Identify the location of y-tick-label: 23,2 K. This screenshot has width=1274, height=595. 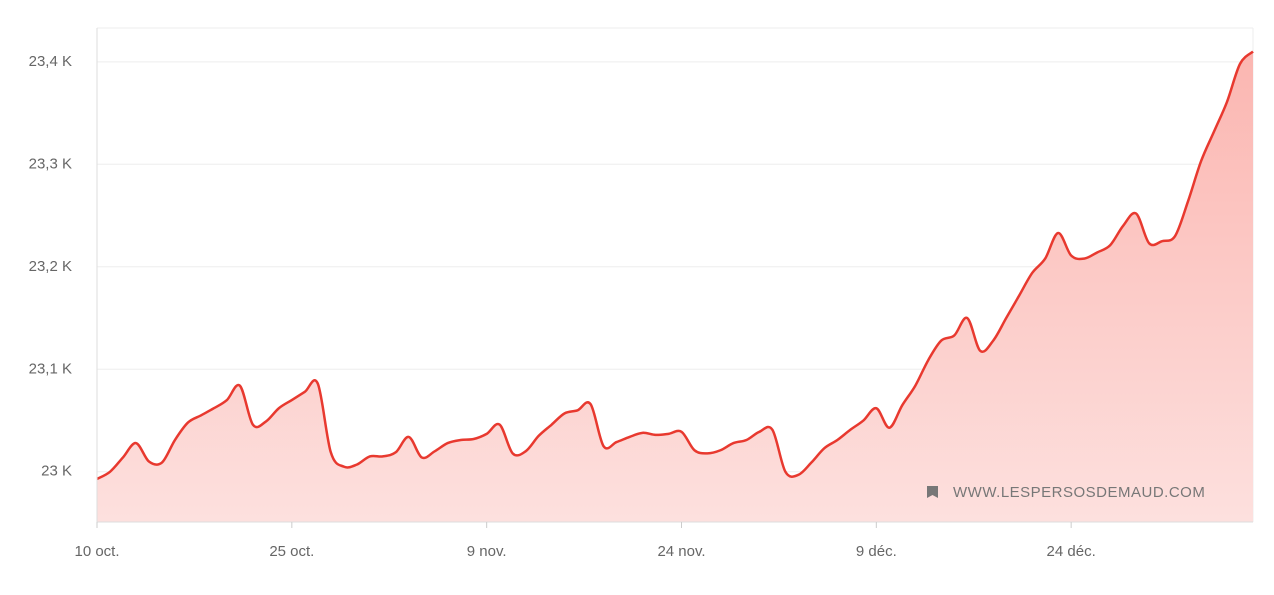
(50, 266).